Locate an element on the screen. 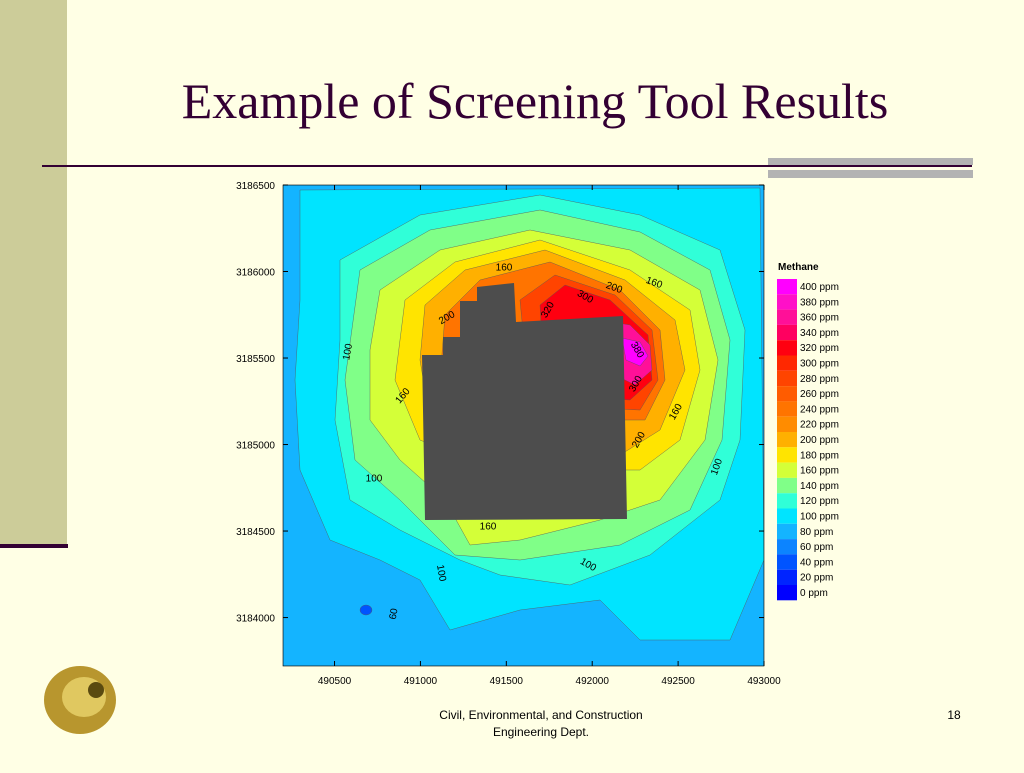 Image resolution: width=1024 pixels, height=773 pixels. legend-label: 400 ppm is located at coordinates (819, 287).